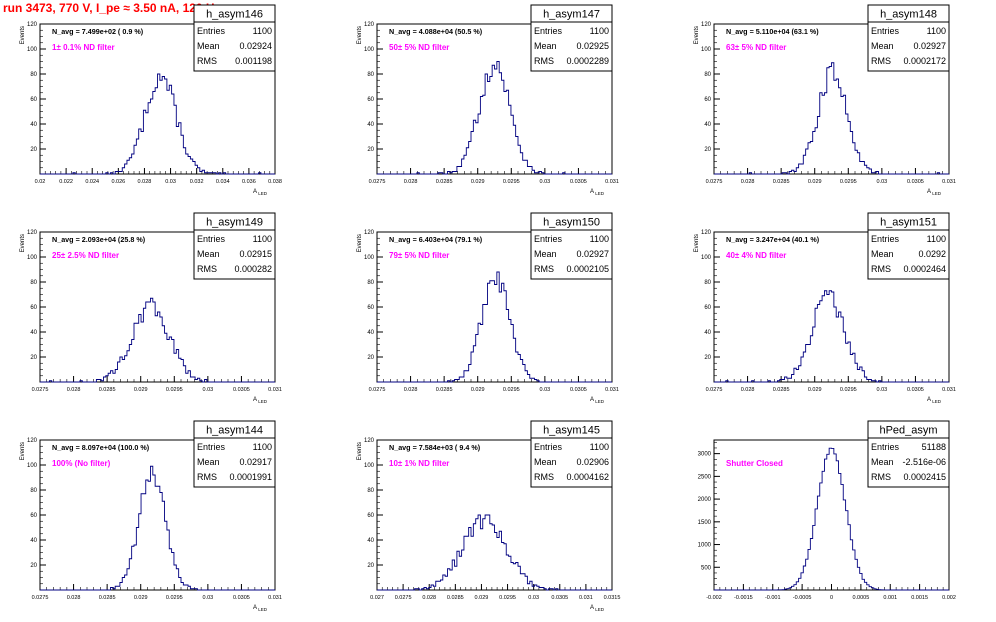 The height and width of the screenshot is (622, 996). What do you see at coordinates (860, 598) in the screenshot?
I see `x-tick-label: 0.0005` at bounding box center [860, 598].